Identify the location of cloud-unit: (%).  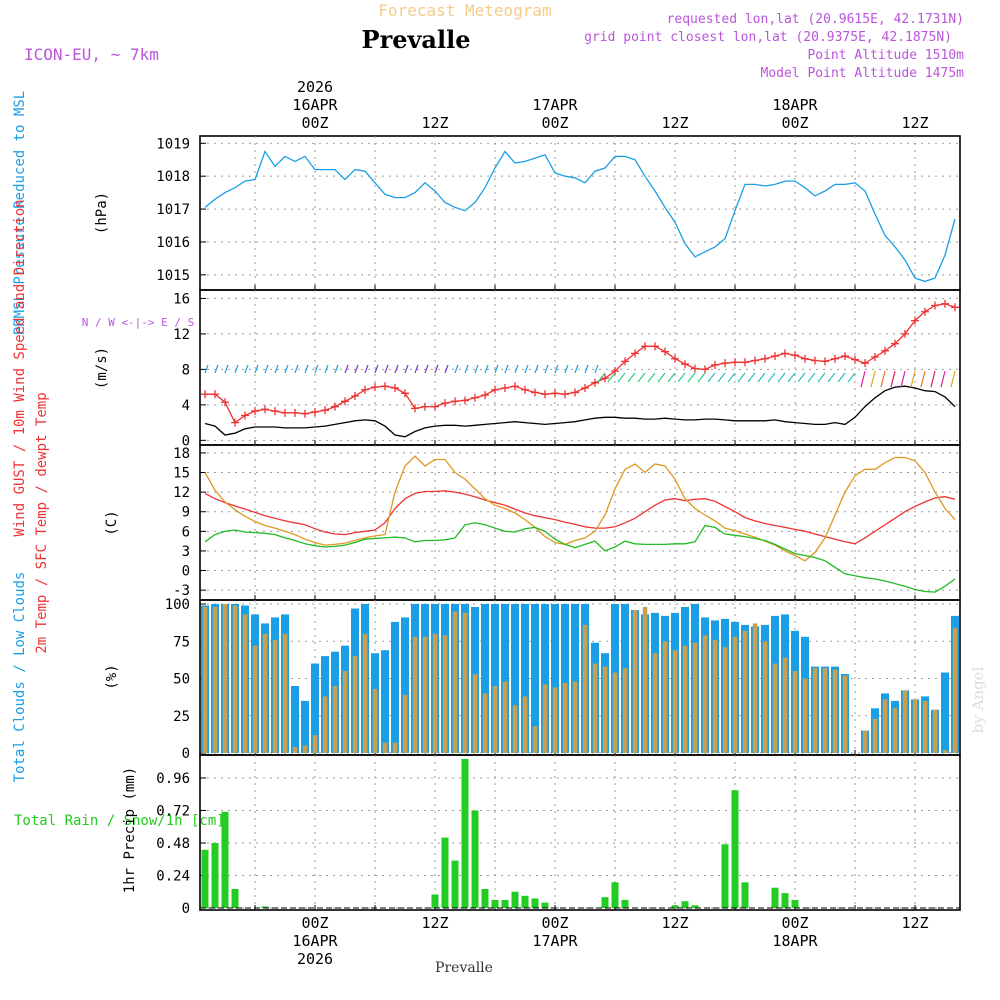
(112, 676).